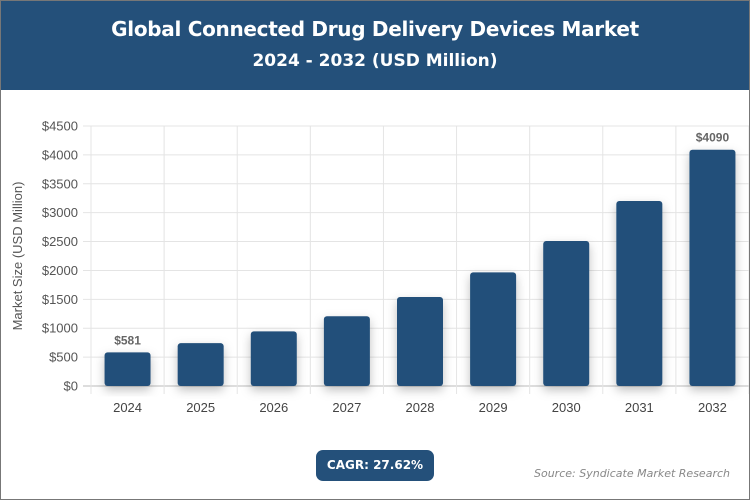 This screenshot has height=500, width=750. What do you see at coordinates (639, 407) in the screenshot?
I see `x-tick-label: 2031` at bounding box center [639, 407].